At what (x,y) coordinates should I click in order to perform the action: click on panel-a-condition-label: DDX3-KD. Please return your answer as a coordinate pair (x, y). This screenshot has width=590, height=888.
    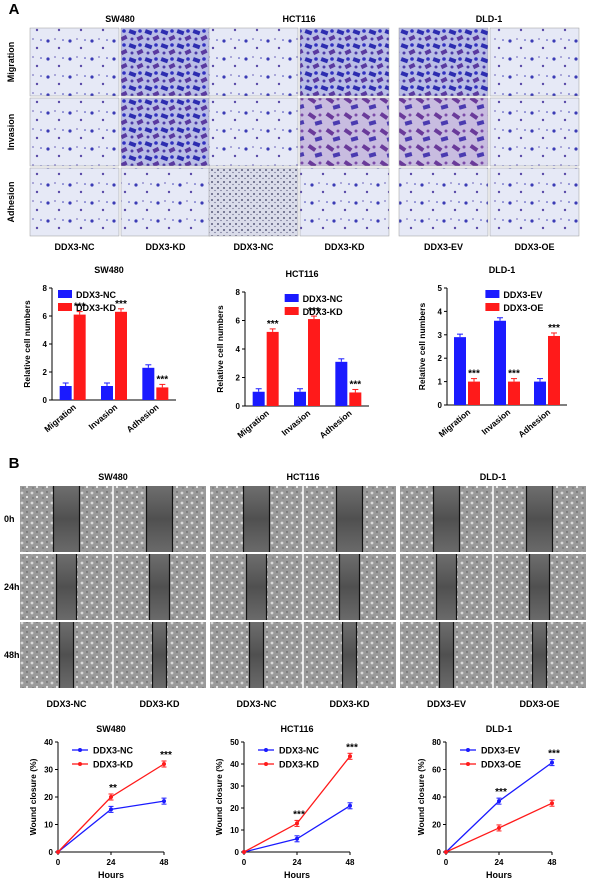
    Looking at the image, I should click on (344, 247).